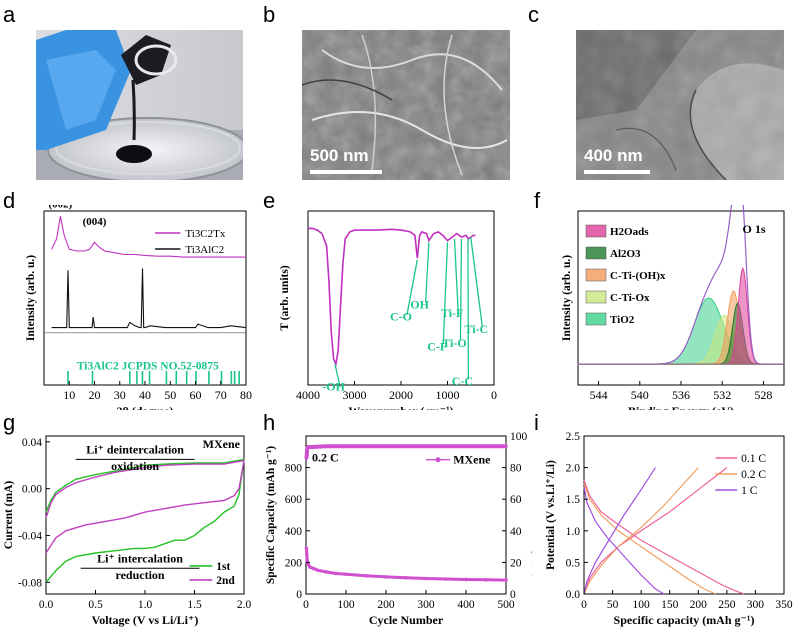 This screenshot has height=628, width=794. I want to click on photo-drawing, so click(139, 105).